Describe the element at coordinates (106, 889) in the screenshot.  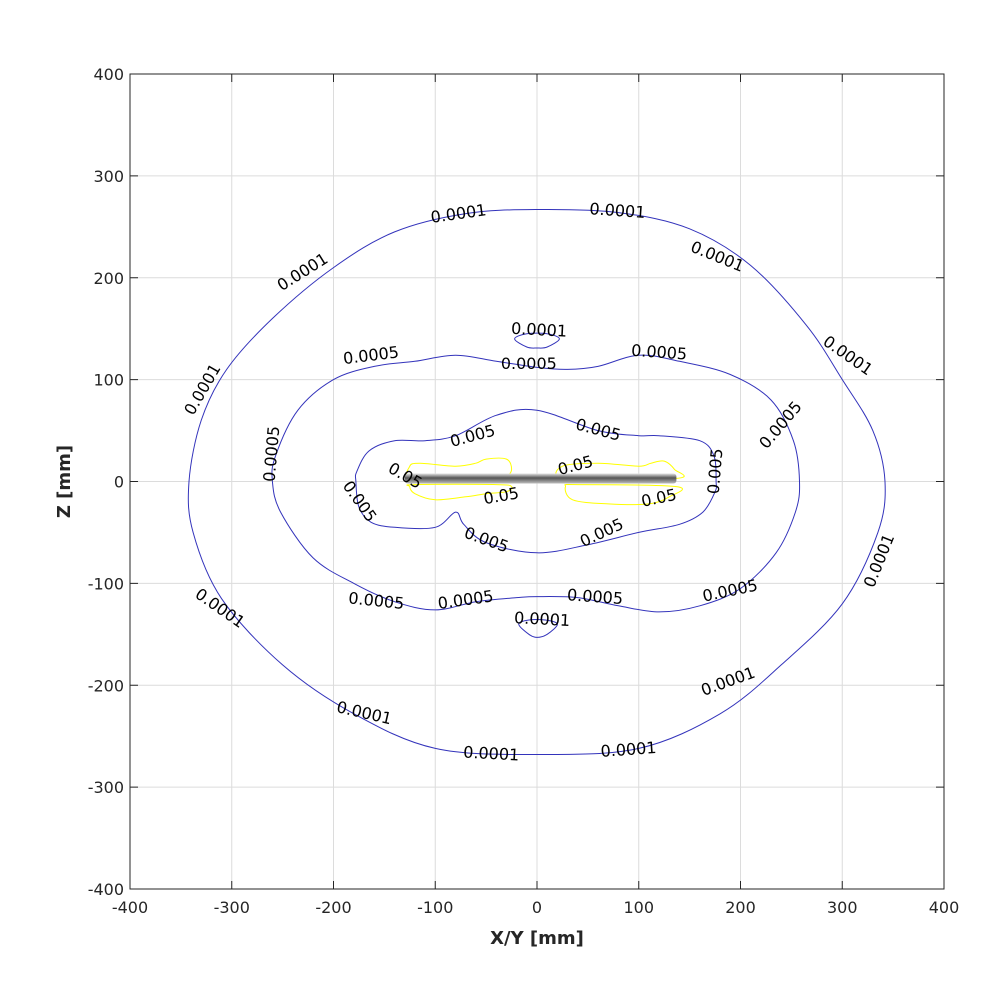
I see `y-tick-label: -400` at that location.